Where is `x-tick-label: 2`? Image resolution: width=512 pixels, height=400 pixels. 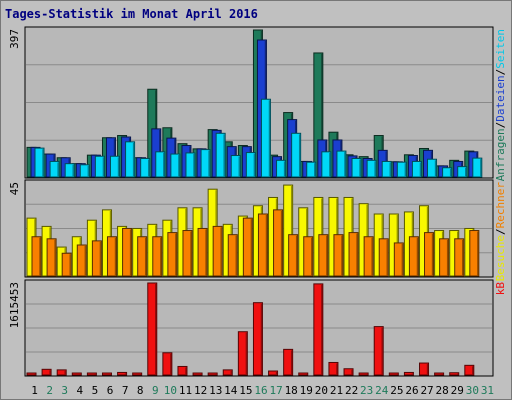
x-tick-label: 2 is located at coordinates (49, 390).